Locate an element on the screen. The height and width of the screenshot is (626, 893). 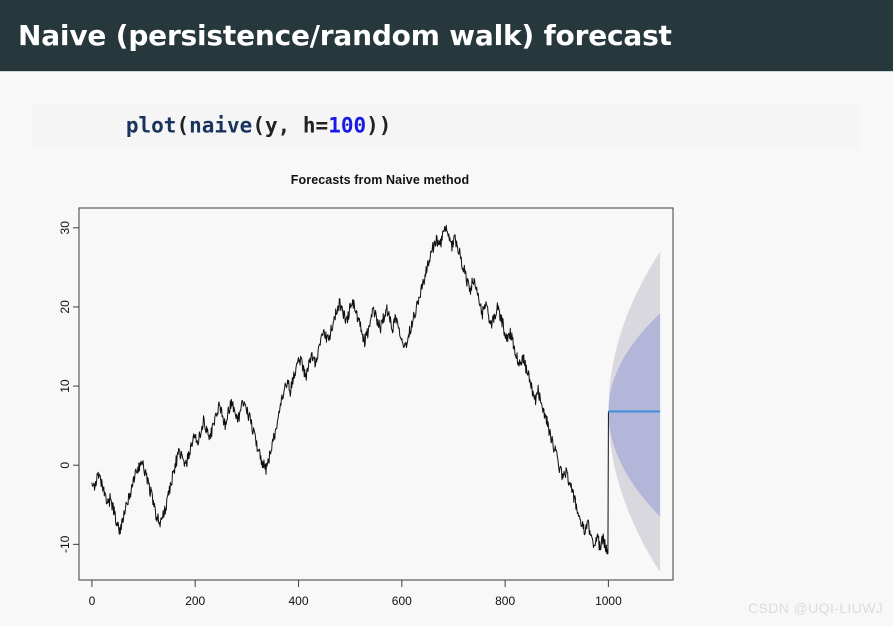
y-tick-label: -10 is located at coordinates (65, 544).